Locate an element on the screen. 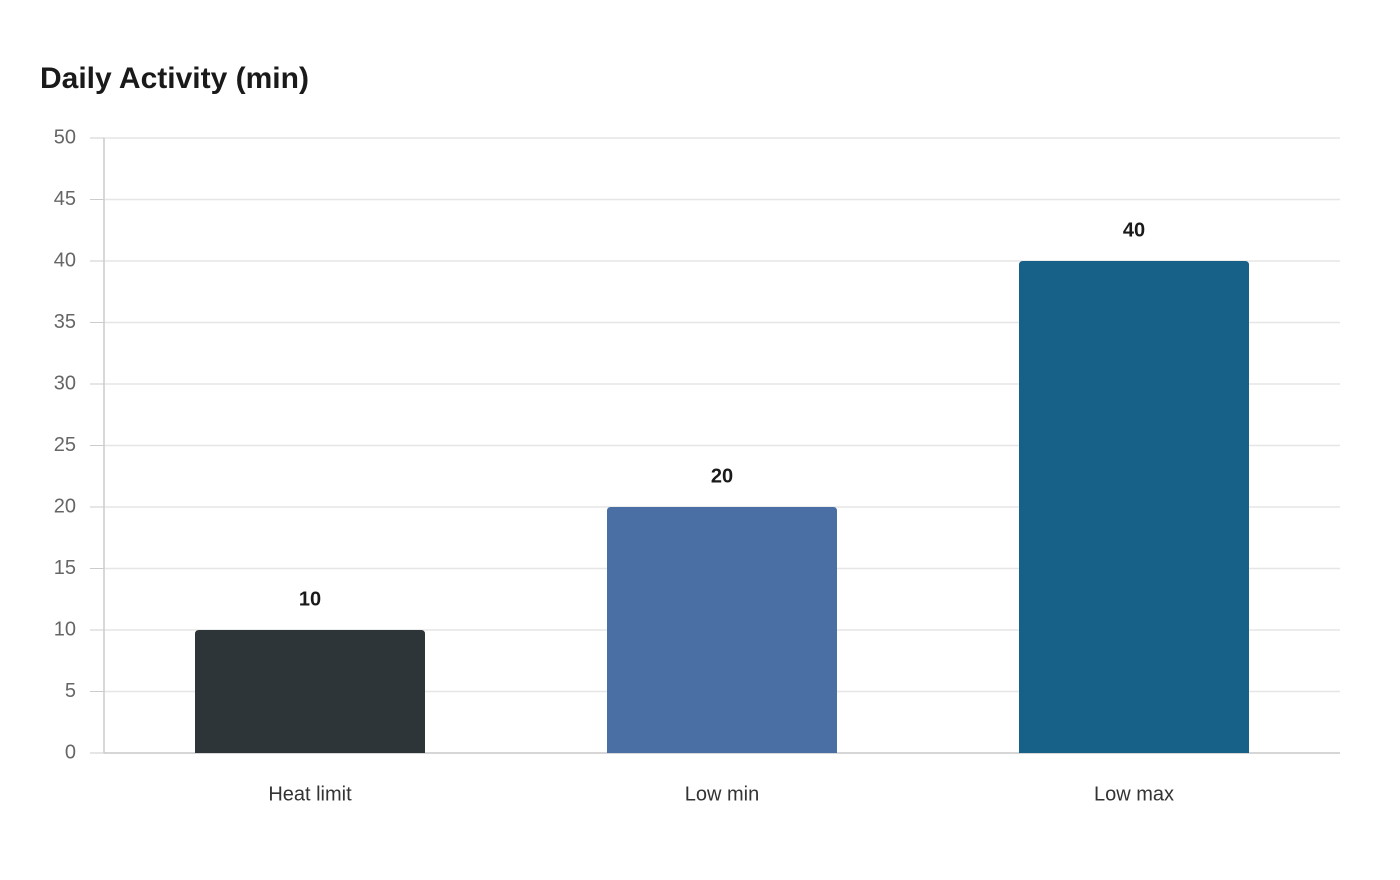 The width and height of the screenshot is (1400, 880). y-tick-label: 0 is located at coordinates (70, 752).